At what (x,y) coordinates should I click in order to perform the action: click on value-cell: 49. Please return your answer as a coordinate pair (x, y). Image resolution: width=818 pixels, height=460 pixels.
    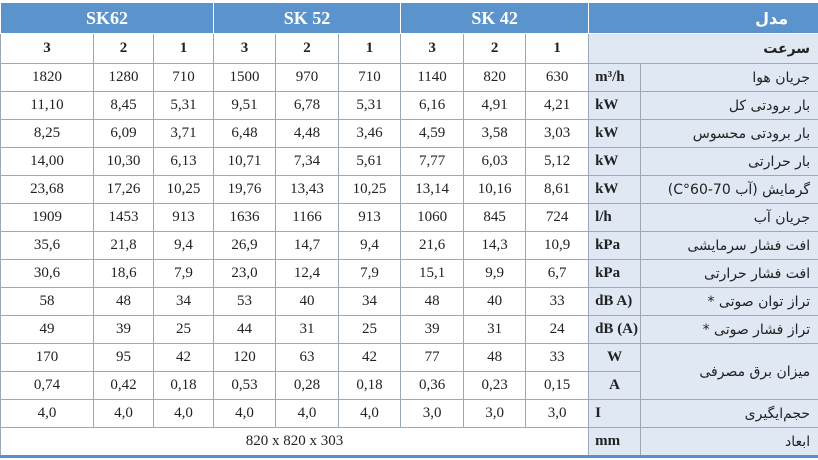
    Looking at the image, I should click on (47, 329).